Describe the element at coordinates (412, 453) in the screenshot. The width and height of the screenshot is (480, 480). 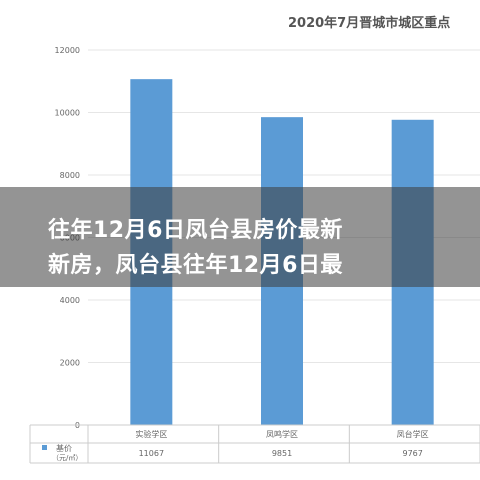
I see `data-value-label: 9767` at that location.